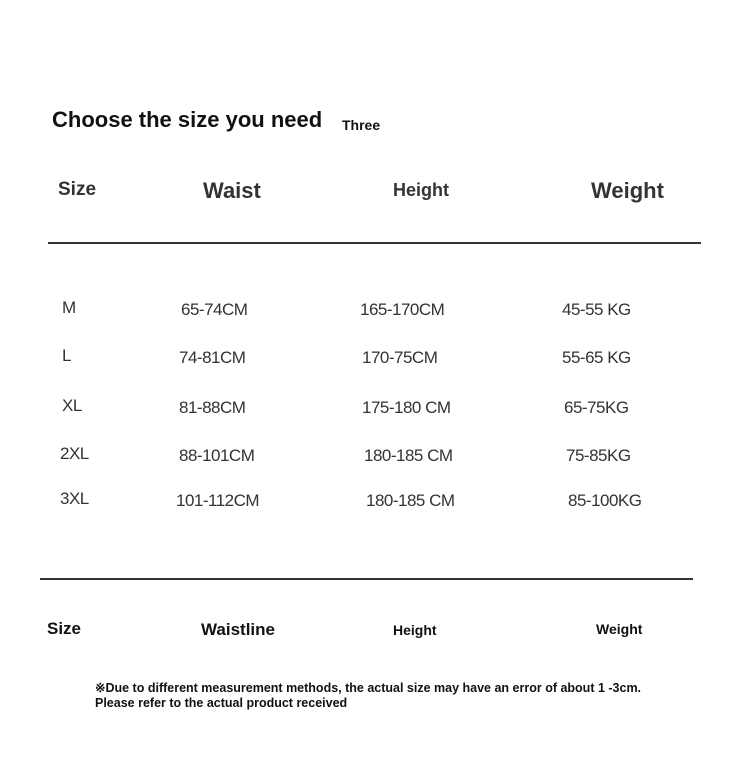  Describe the element at coordinates (64, 628) in the screenshot. I see `footer-header-size: Size` at that location.